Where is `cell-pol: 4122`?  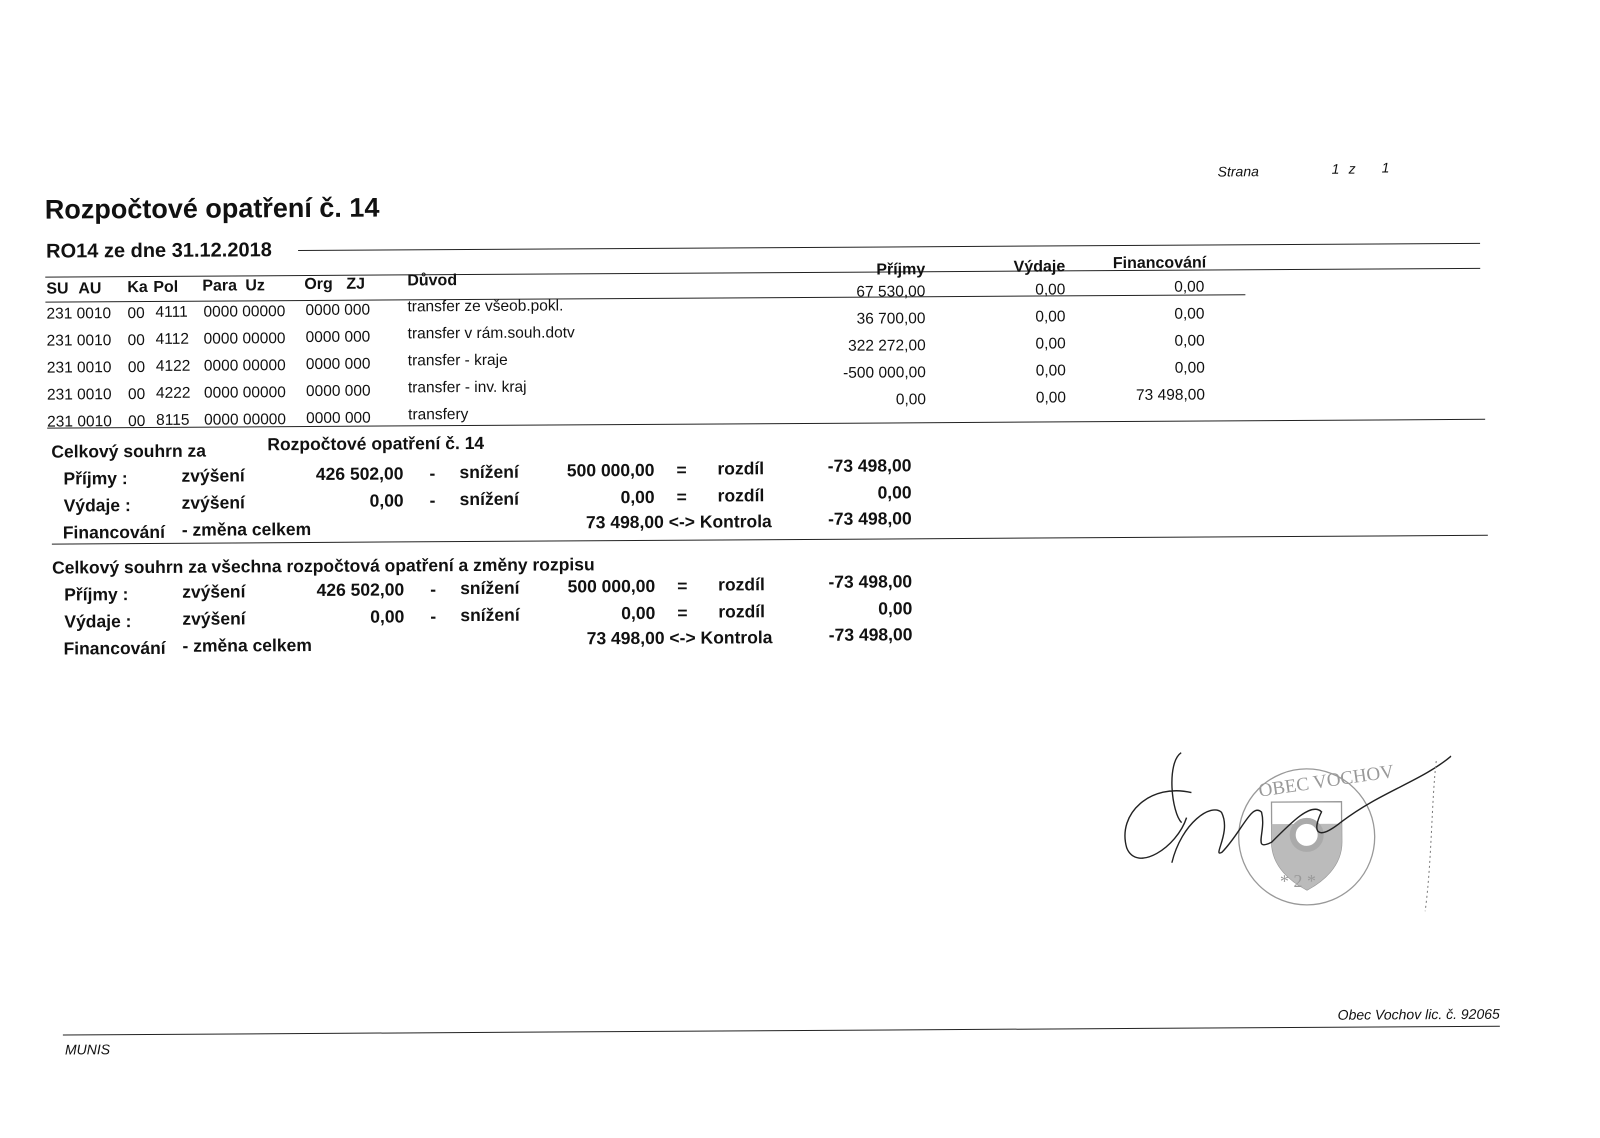 cell-pol: 4122 is located at coordinates (173, 366).